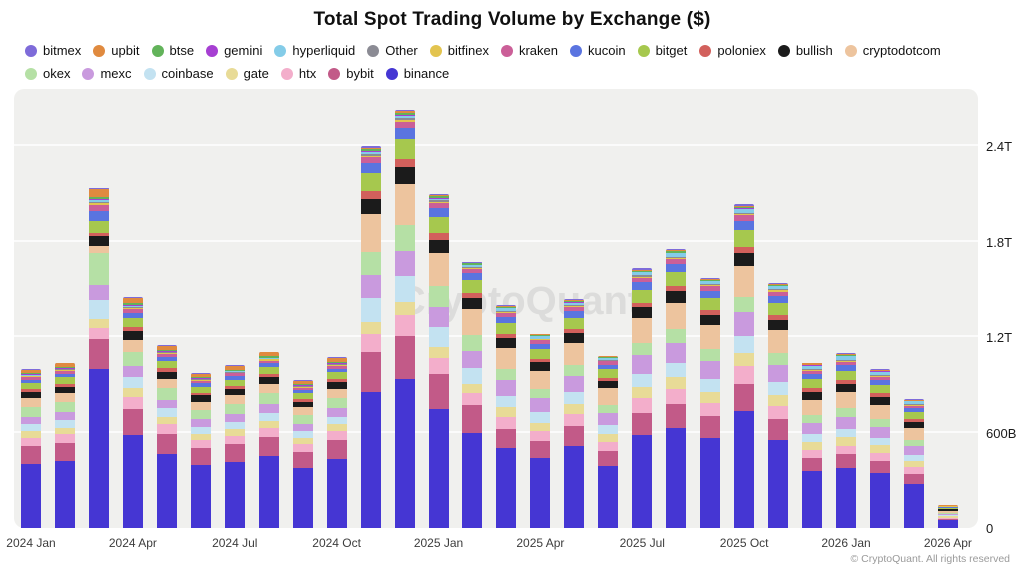 This screenshot has width=1024, height=575. What do you see at coordinates (846, 440) in the screenshot?
I see `bar-2026-jan` at bounding box center [846, 440].